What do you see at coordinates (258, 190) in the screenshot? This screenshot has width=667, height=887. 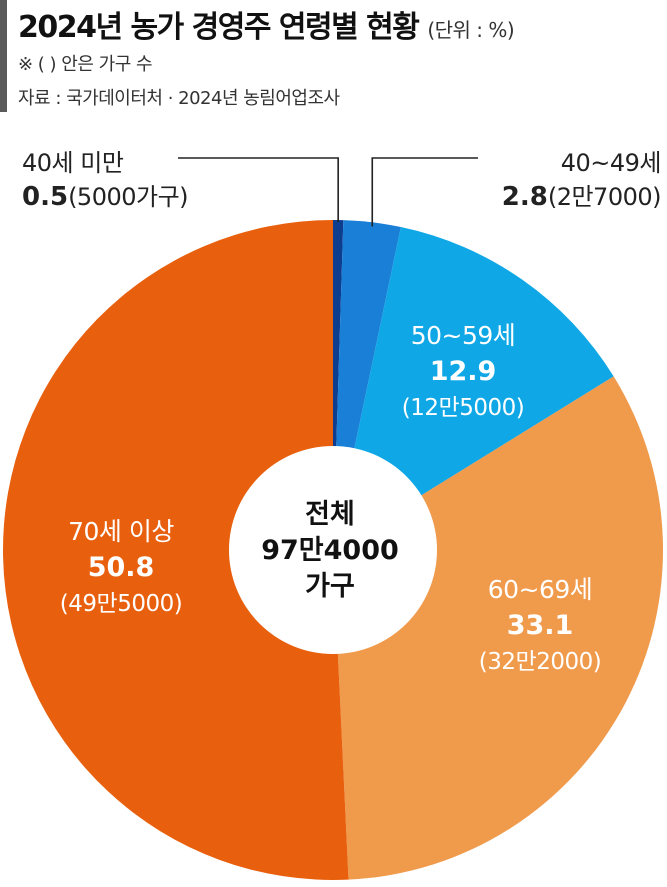 I see `leader-line-under40` at bounding box center [258, 190].